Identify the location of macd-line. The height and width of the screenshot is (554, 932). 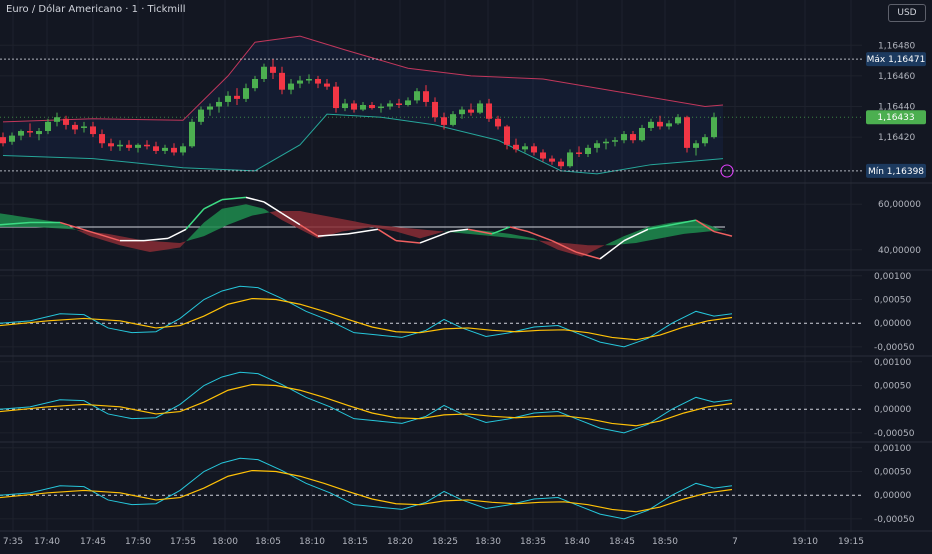
(366, 488).